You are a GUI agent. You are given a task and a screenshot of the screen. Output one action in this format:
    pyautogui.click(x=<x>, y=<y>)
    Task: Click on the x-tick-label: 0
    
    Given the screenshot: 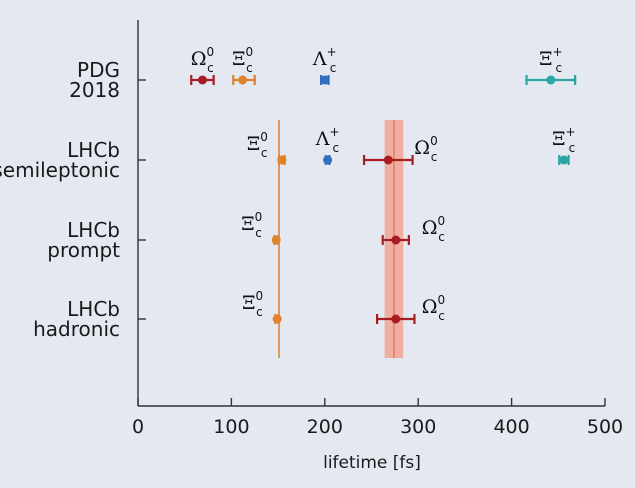 What is the action you would take?
    pyautogui.click(x=138, y=427)
    